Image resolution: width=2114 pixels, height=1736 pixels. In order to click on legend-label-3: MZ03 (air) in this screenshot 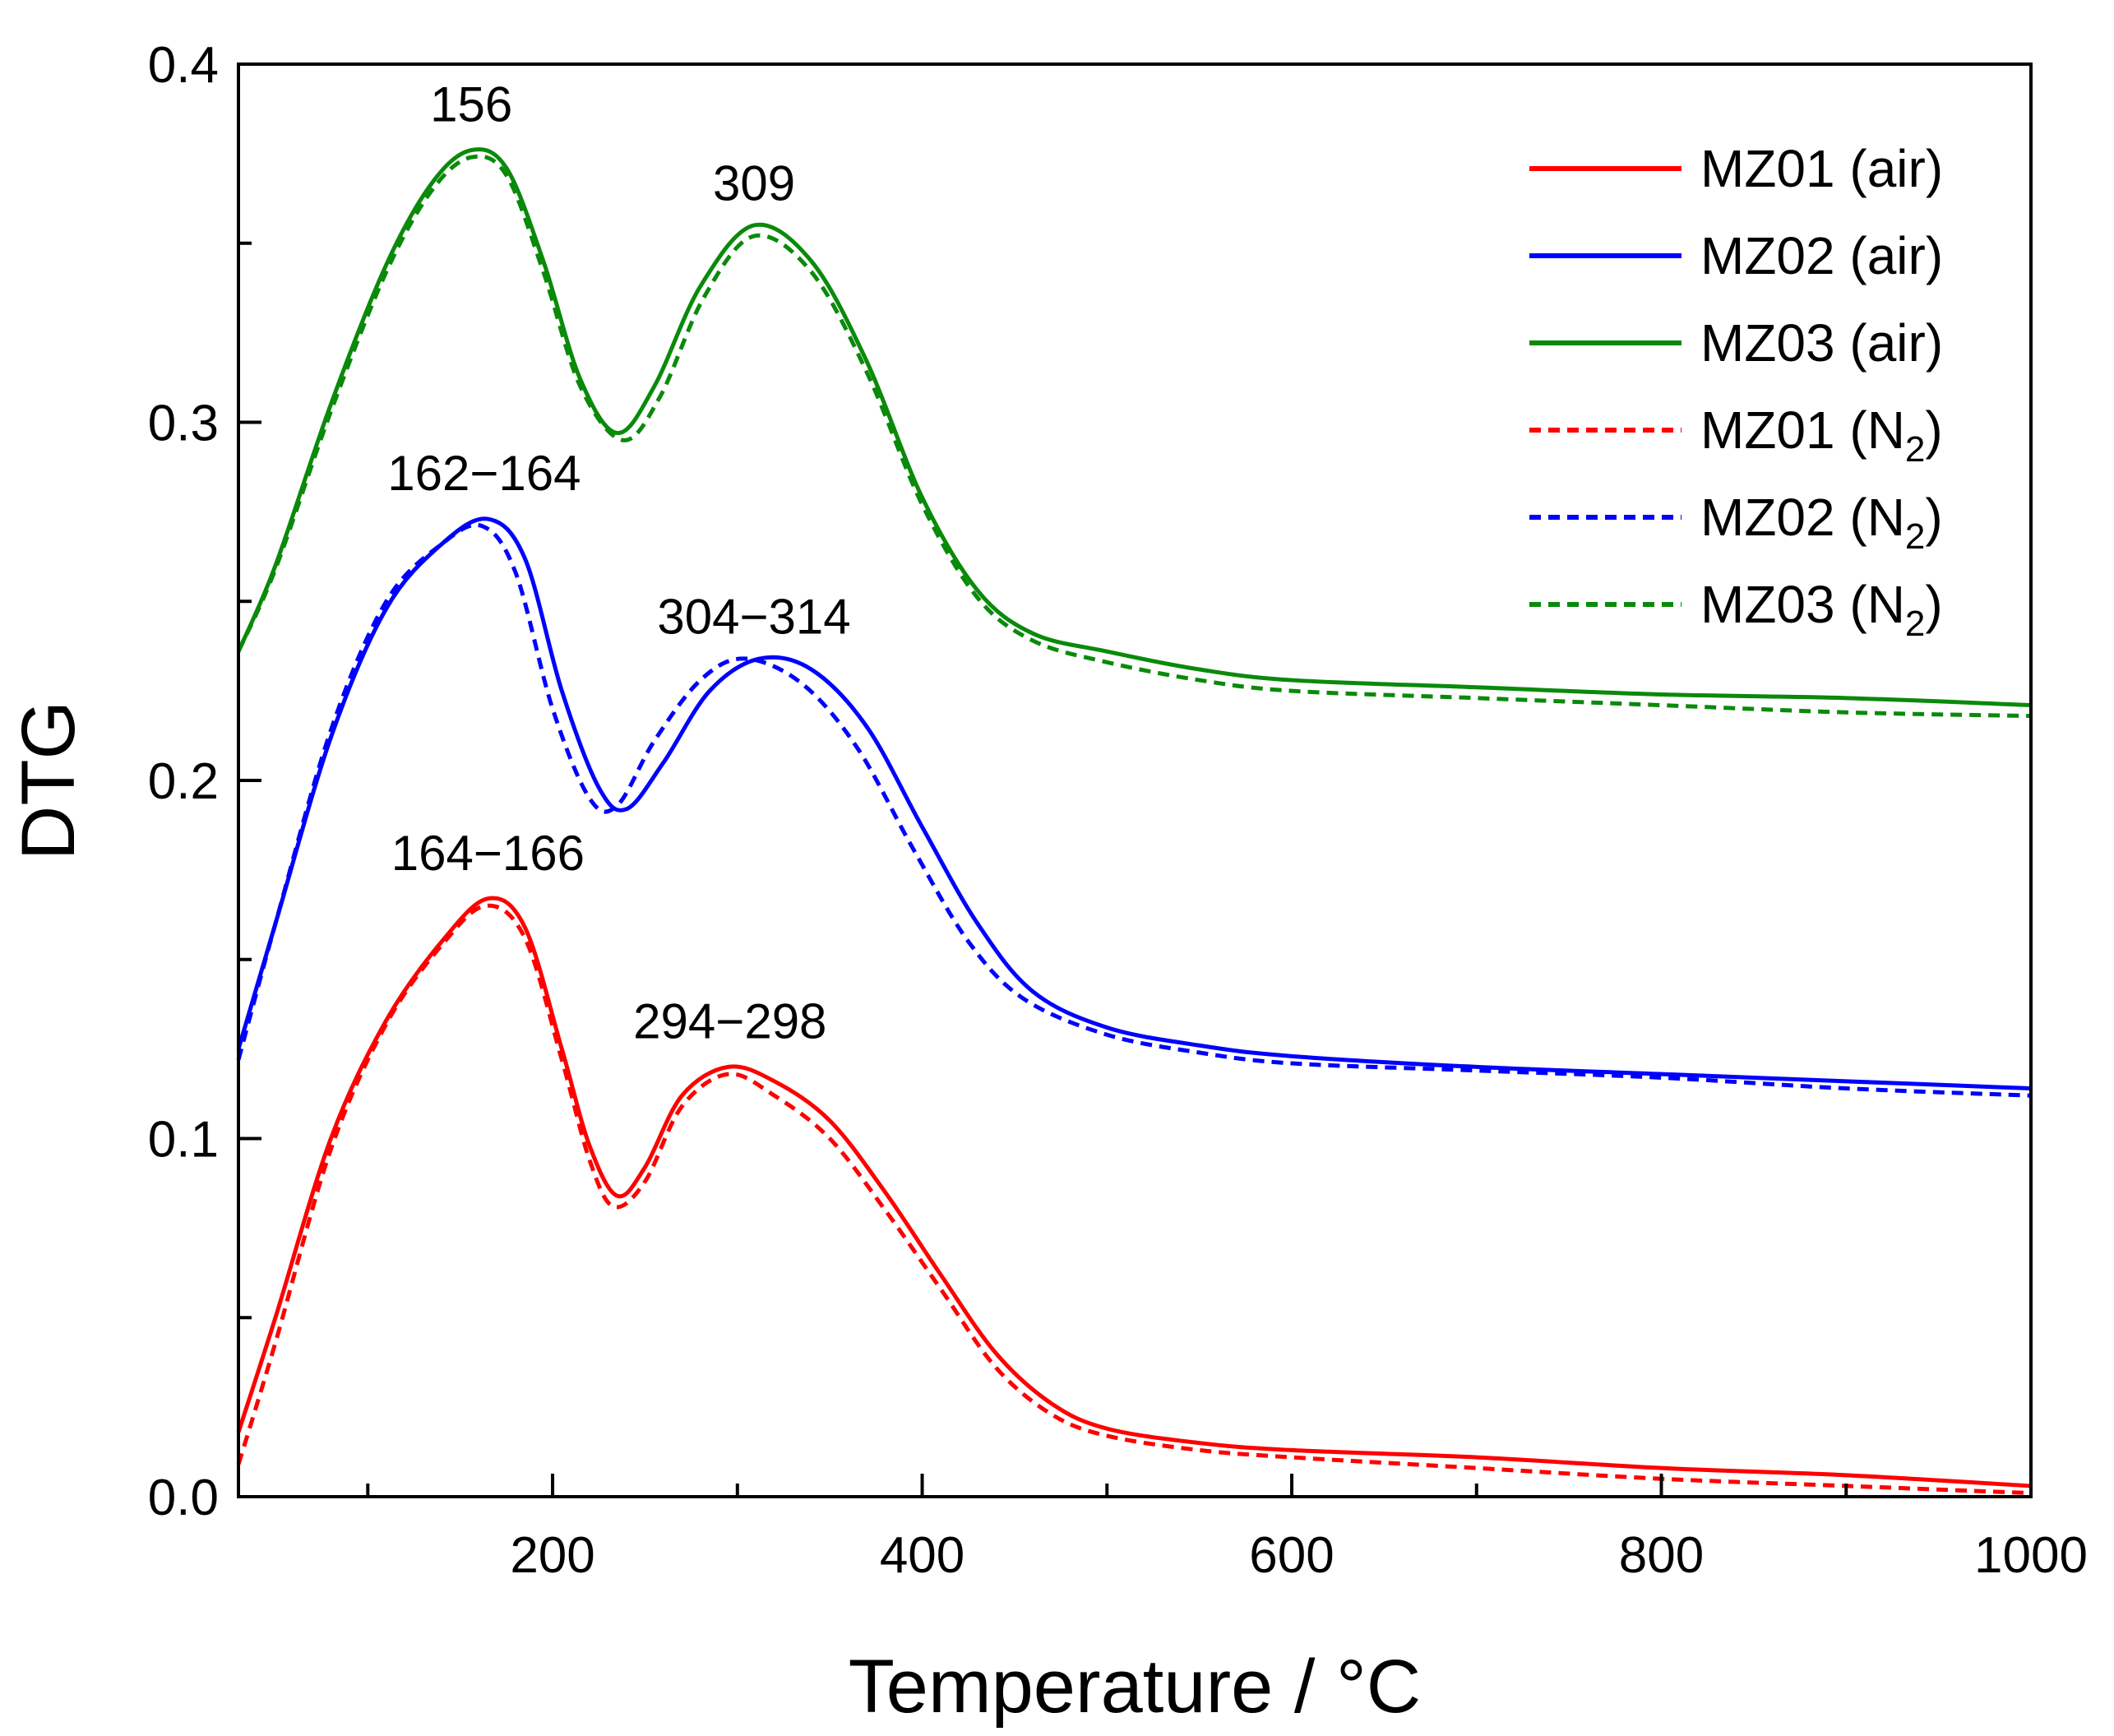, I will do `click(1821, 343)`.